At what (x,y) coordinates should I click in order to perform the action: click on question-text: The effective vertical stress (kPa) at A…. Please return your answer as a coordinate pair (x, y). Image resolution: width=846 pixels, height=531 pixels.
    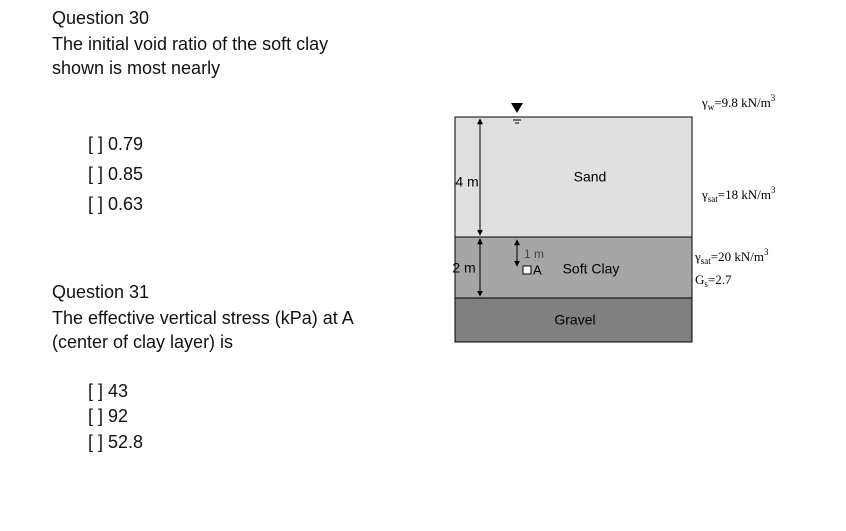
    Looking at the image, I should click on (202, 330).